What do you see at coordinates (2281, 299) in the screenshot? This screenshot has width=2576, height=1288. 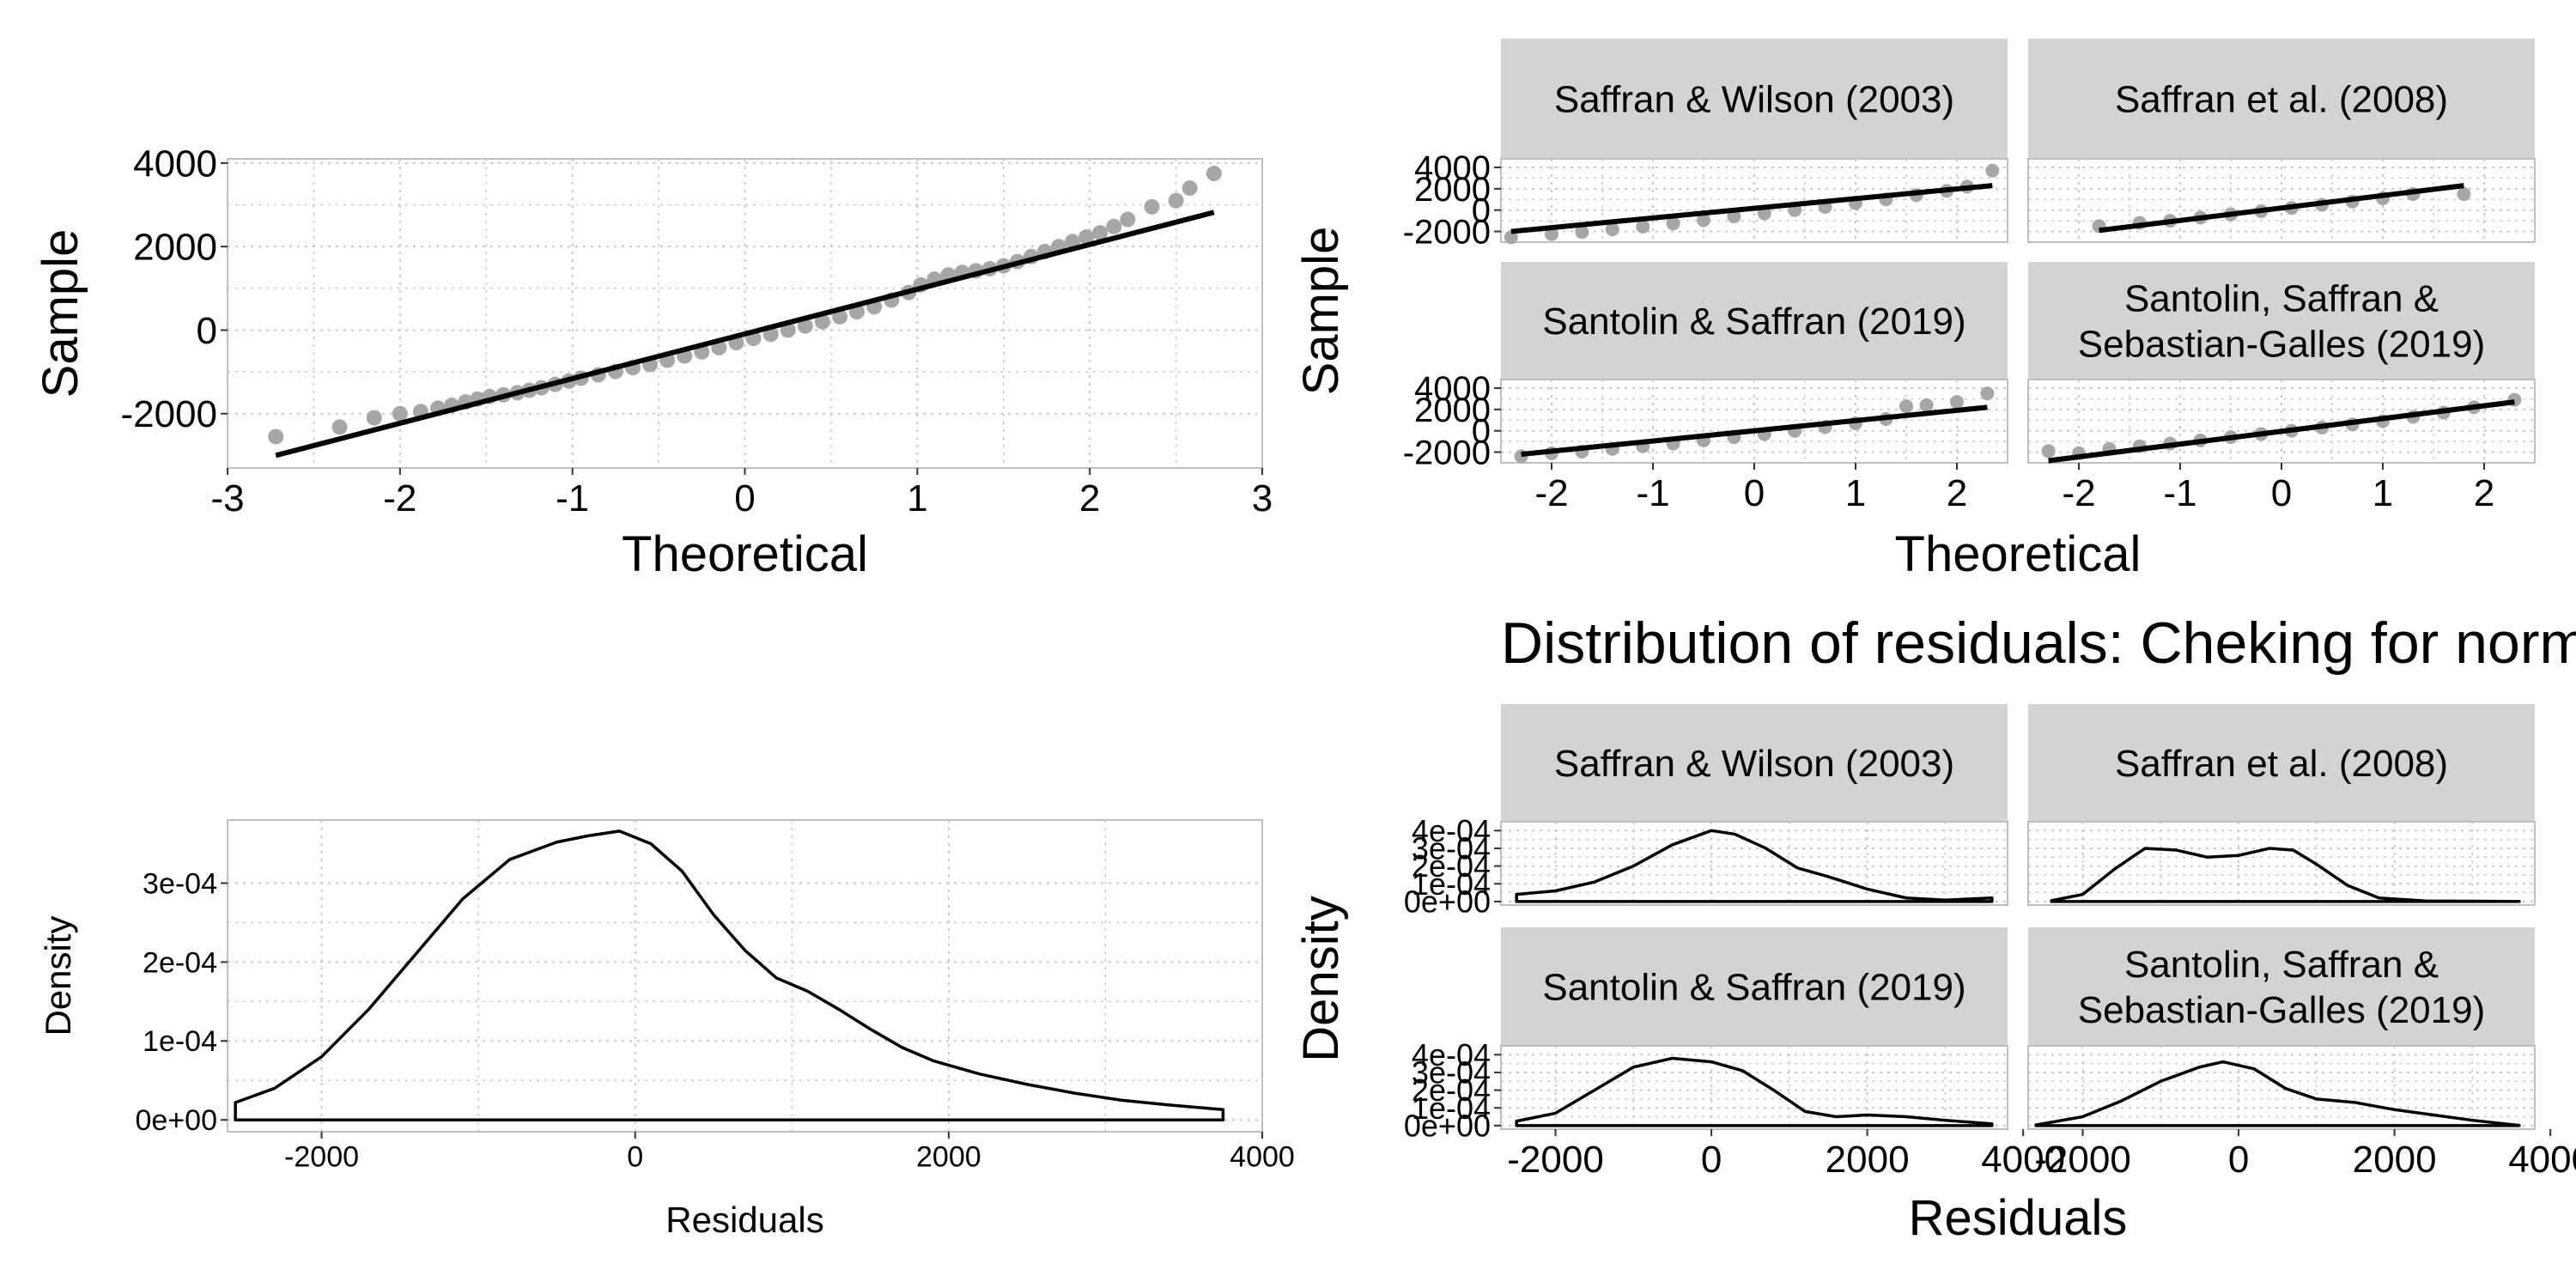 I see `facet-strip-label: Santolin, Saffran &` at bounding box center [2281, 299].